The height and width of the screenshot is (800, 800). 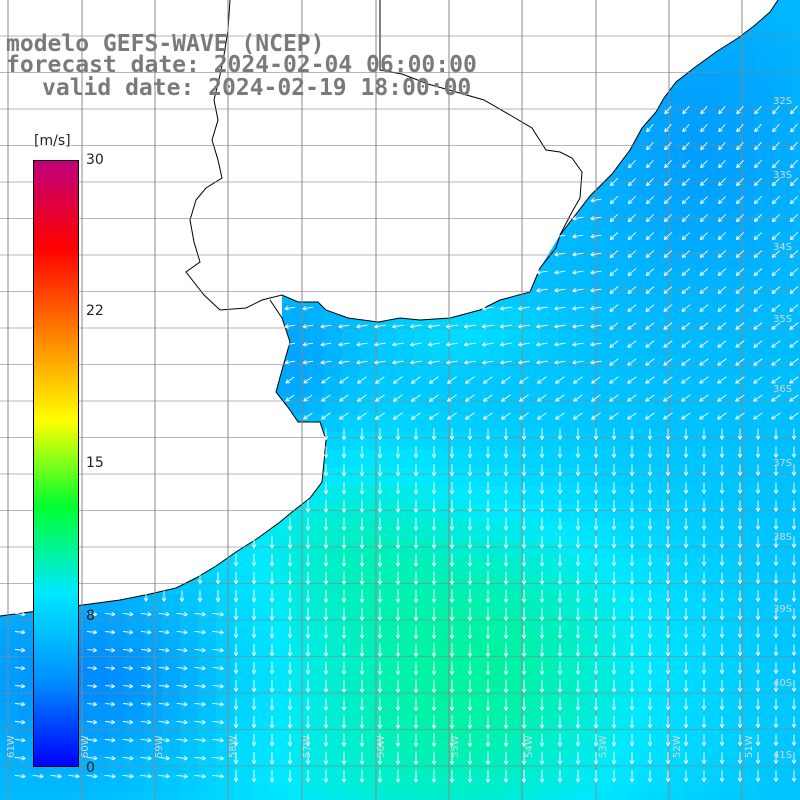 I want to click on lon-label: 60W, so click(x=85, y=746).